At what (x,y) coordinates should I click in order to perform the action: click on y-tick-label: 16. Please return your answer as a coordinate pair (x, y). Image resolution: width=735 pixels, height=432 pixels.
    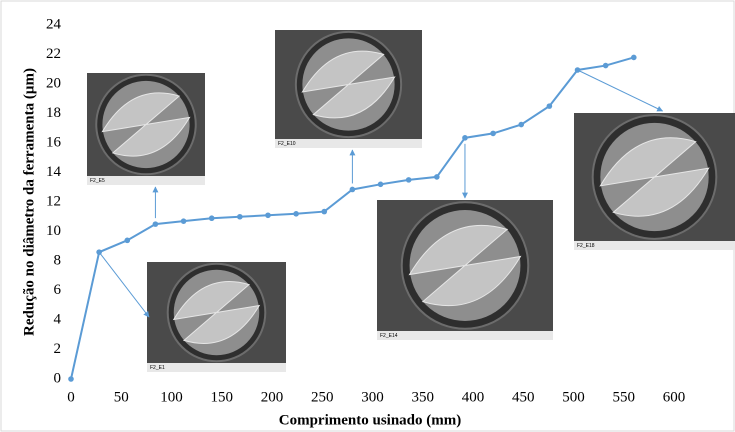
    Looking at the image, I should click on (54, 142).